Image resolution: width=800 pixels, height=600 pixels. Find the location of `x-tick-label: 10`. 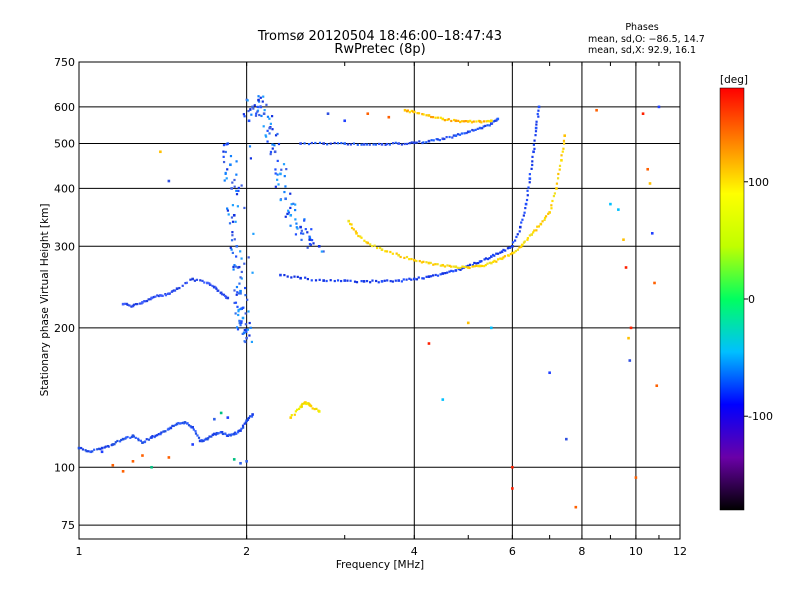

x-tick-label: 10 is located at coordinates (636, 551).